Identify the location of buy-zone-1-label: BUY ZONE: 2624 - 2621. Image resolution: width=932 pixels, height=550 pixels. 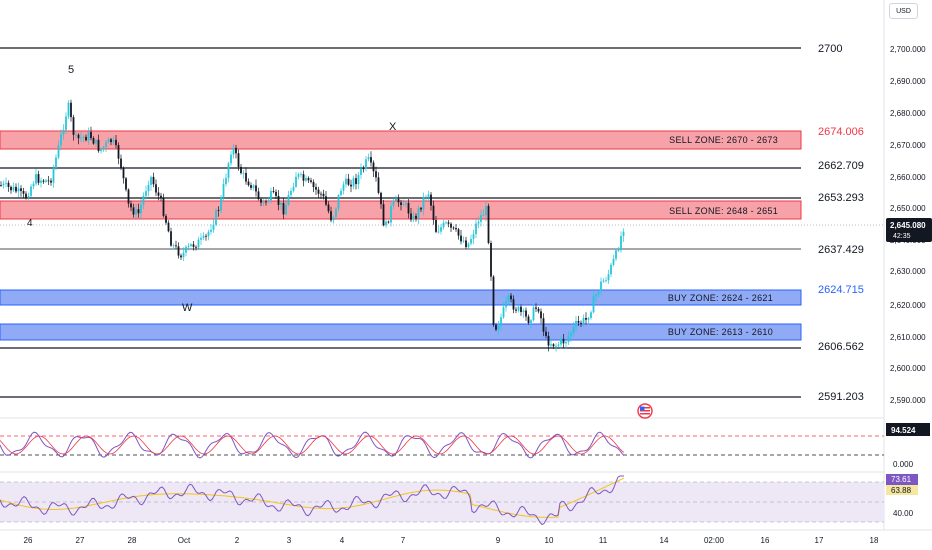
(720, 298).